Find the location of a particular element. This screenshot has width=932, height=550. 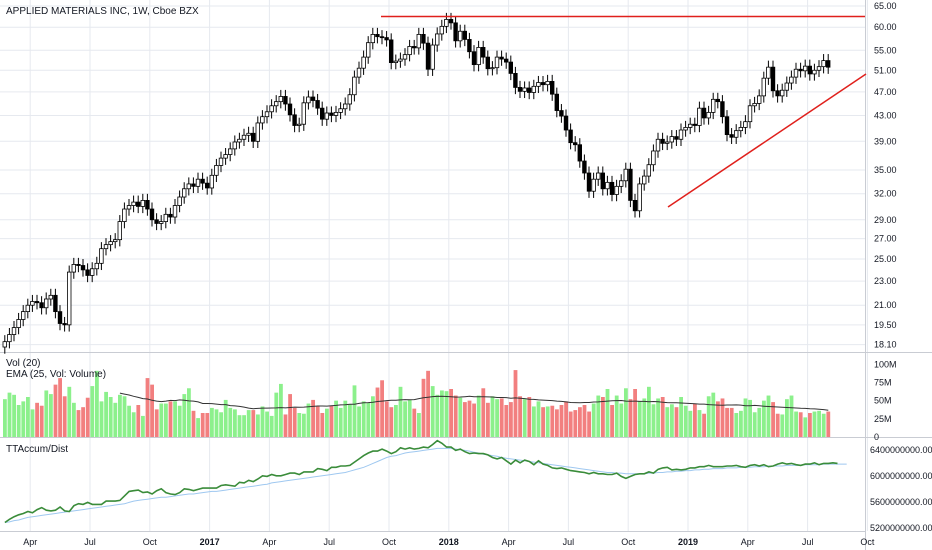

time-tick-label: Apr is located at coordinates (269, 542).